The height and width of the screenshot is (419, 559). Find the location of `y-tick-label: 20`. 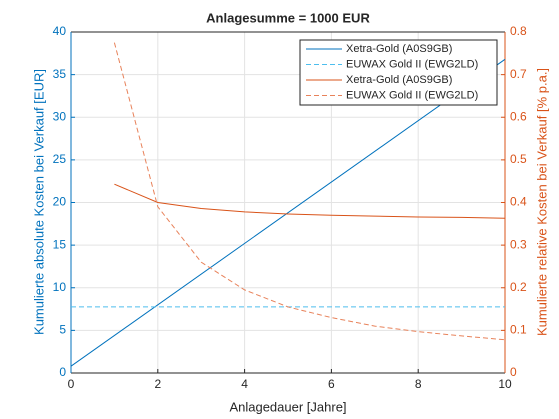

y-tick-label: 20 is located at coordinates (60, 202).